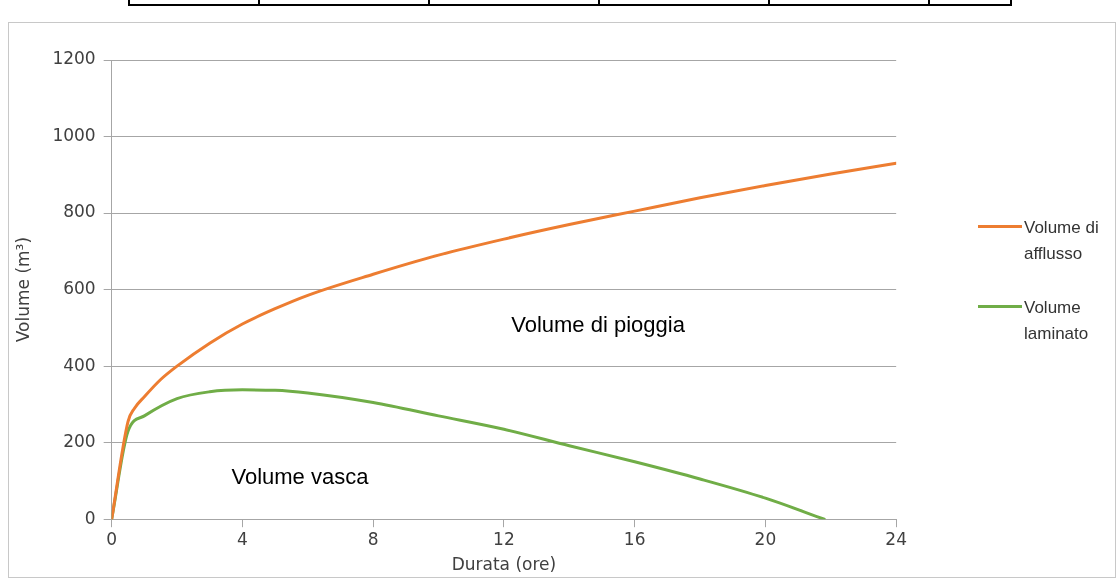 Image resolution: width=1119 pixels, height=580 pixels. Describe the element at coordinates (1057, 321) in the screenshot. I see `legend-label: Volume laminato` at that location.